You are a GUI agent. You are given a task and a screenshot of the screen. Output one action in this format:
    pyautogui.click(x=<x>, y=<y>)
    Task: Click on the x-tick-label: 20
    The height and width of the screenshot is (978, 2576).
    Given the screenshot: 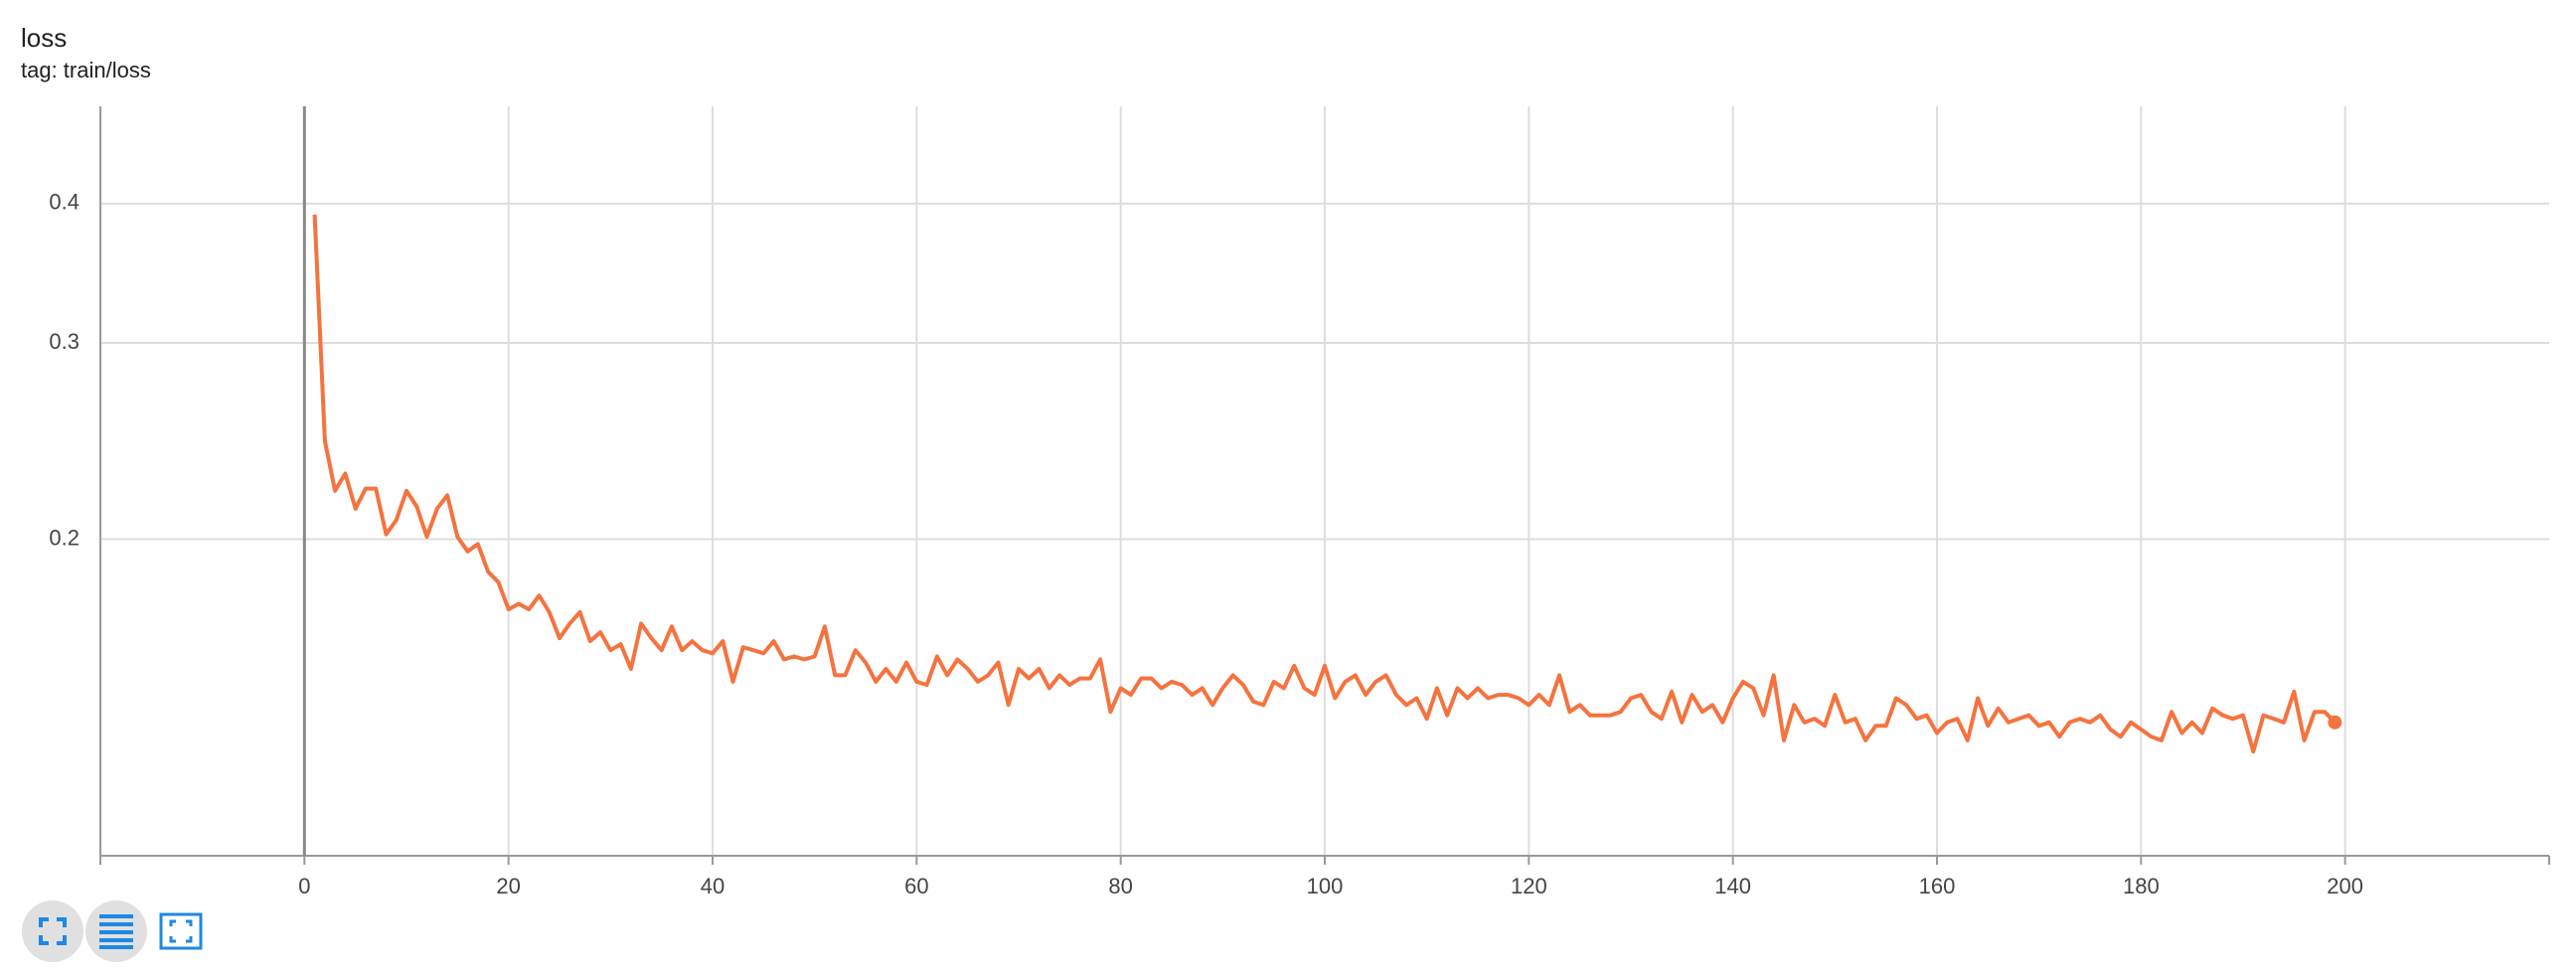 What is the action you would take?
    pyautogui.click(x=508, y=886)
    